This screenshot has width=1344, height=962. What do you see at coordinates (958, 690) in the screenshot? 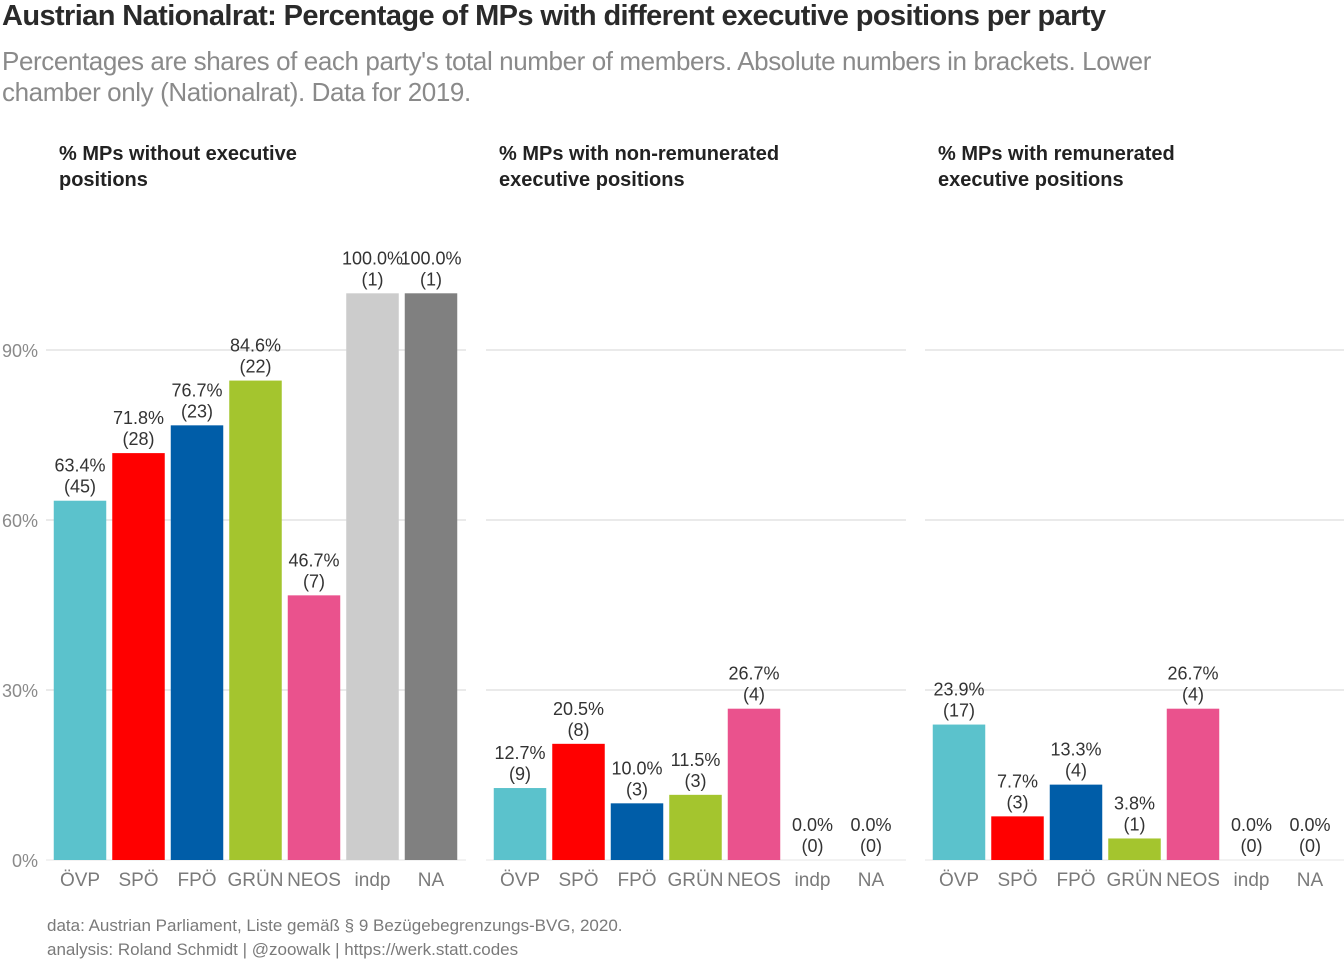
I see `value-label: 23.9%` at bounding box center [958, 690].